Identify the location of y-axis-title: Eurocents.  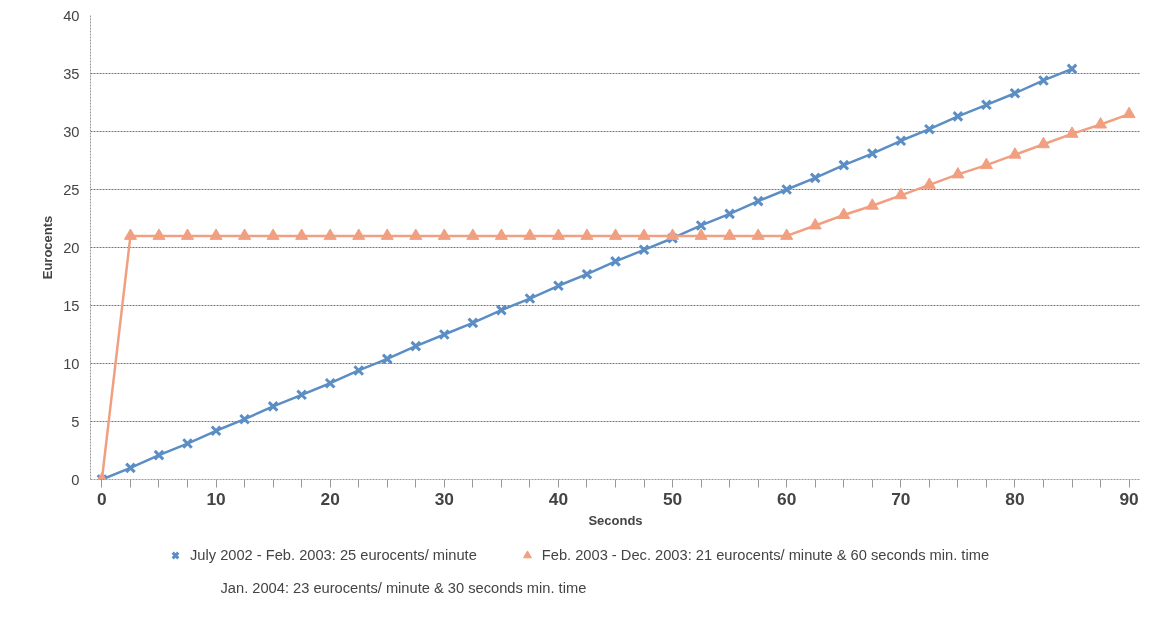
(48, 247).